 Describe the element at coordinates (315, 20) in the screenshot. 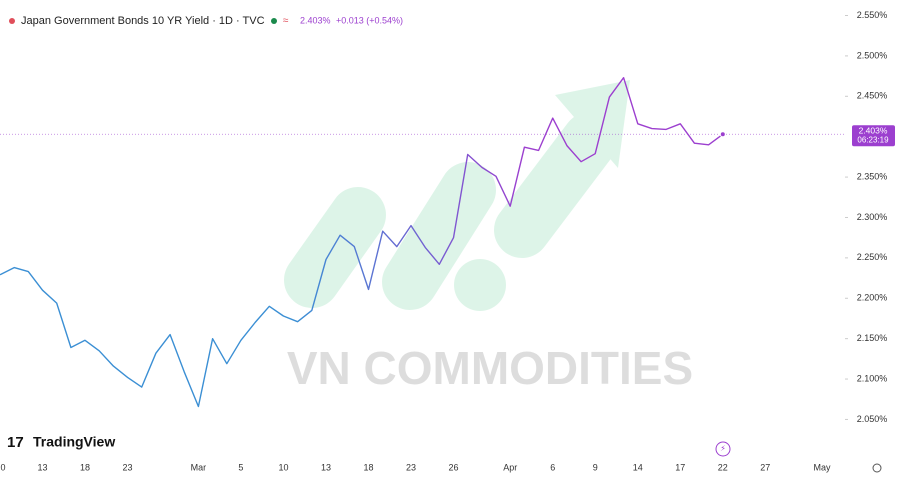

I see `legend-price: 2.403%` at that location.